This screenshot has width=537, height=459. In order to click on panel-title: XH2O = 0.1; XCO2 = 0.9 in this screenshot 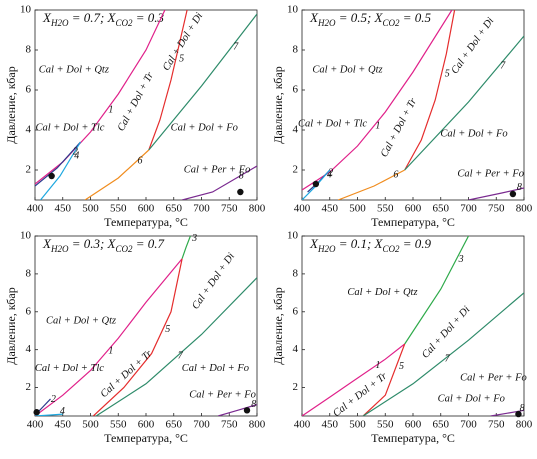, I will do `click(370, 245)`.